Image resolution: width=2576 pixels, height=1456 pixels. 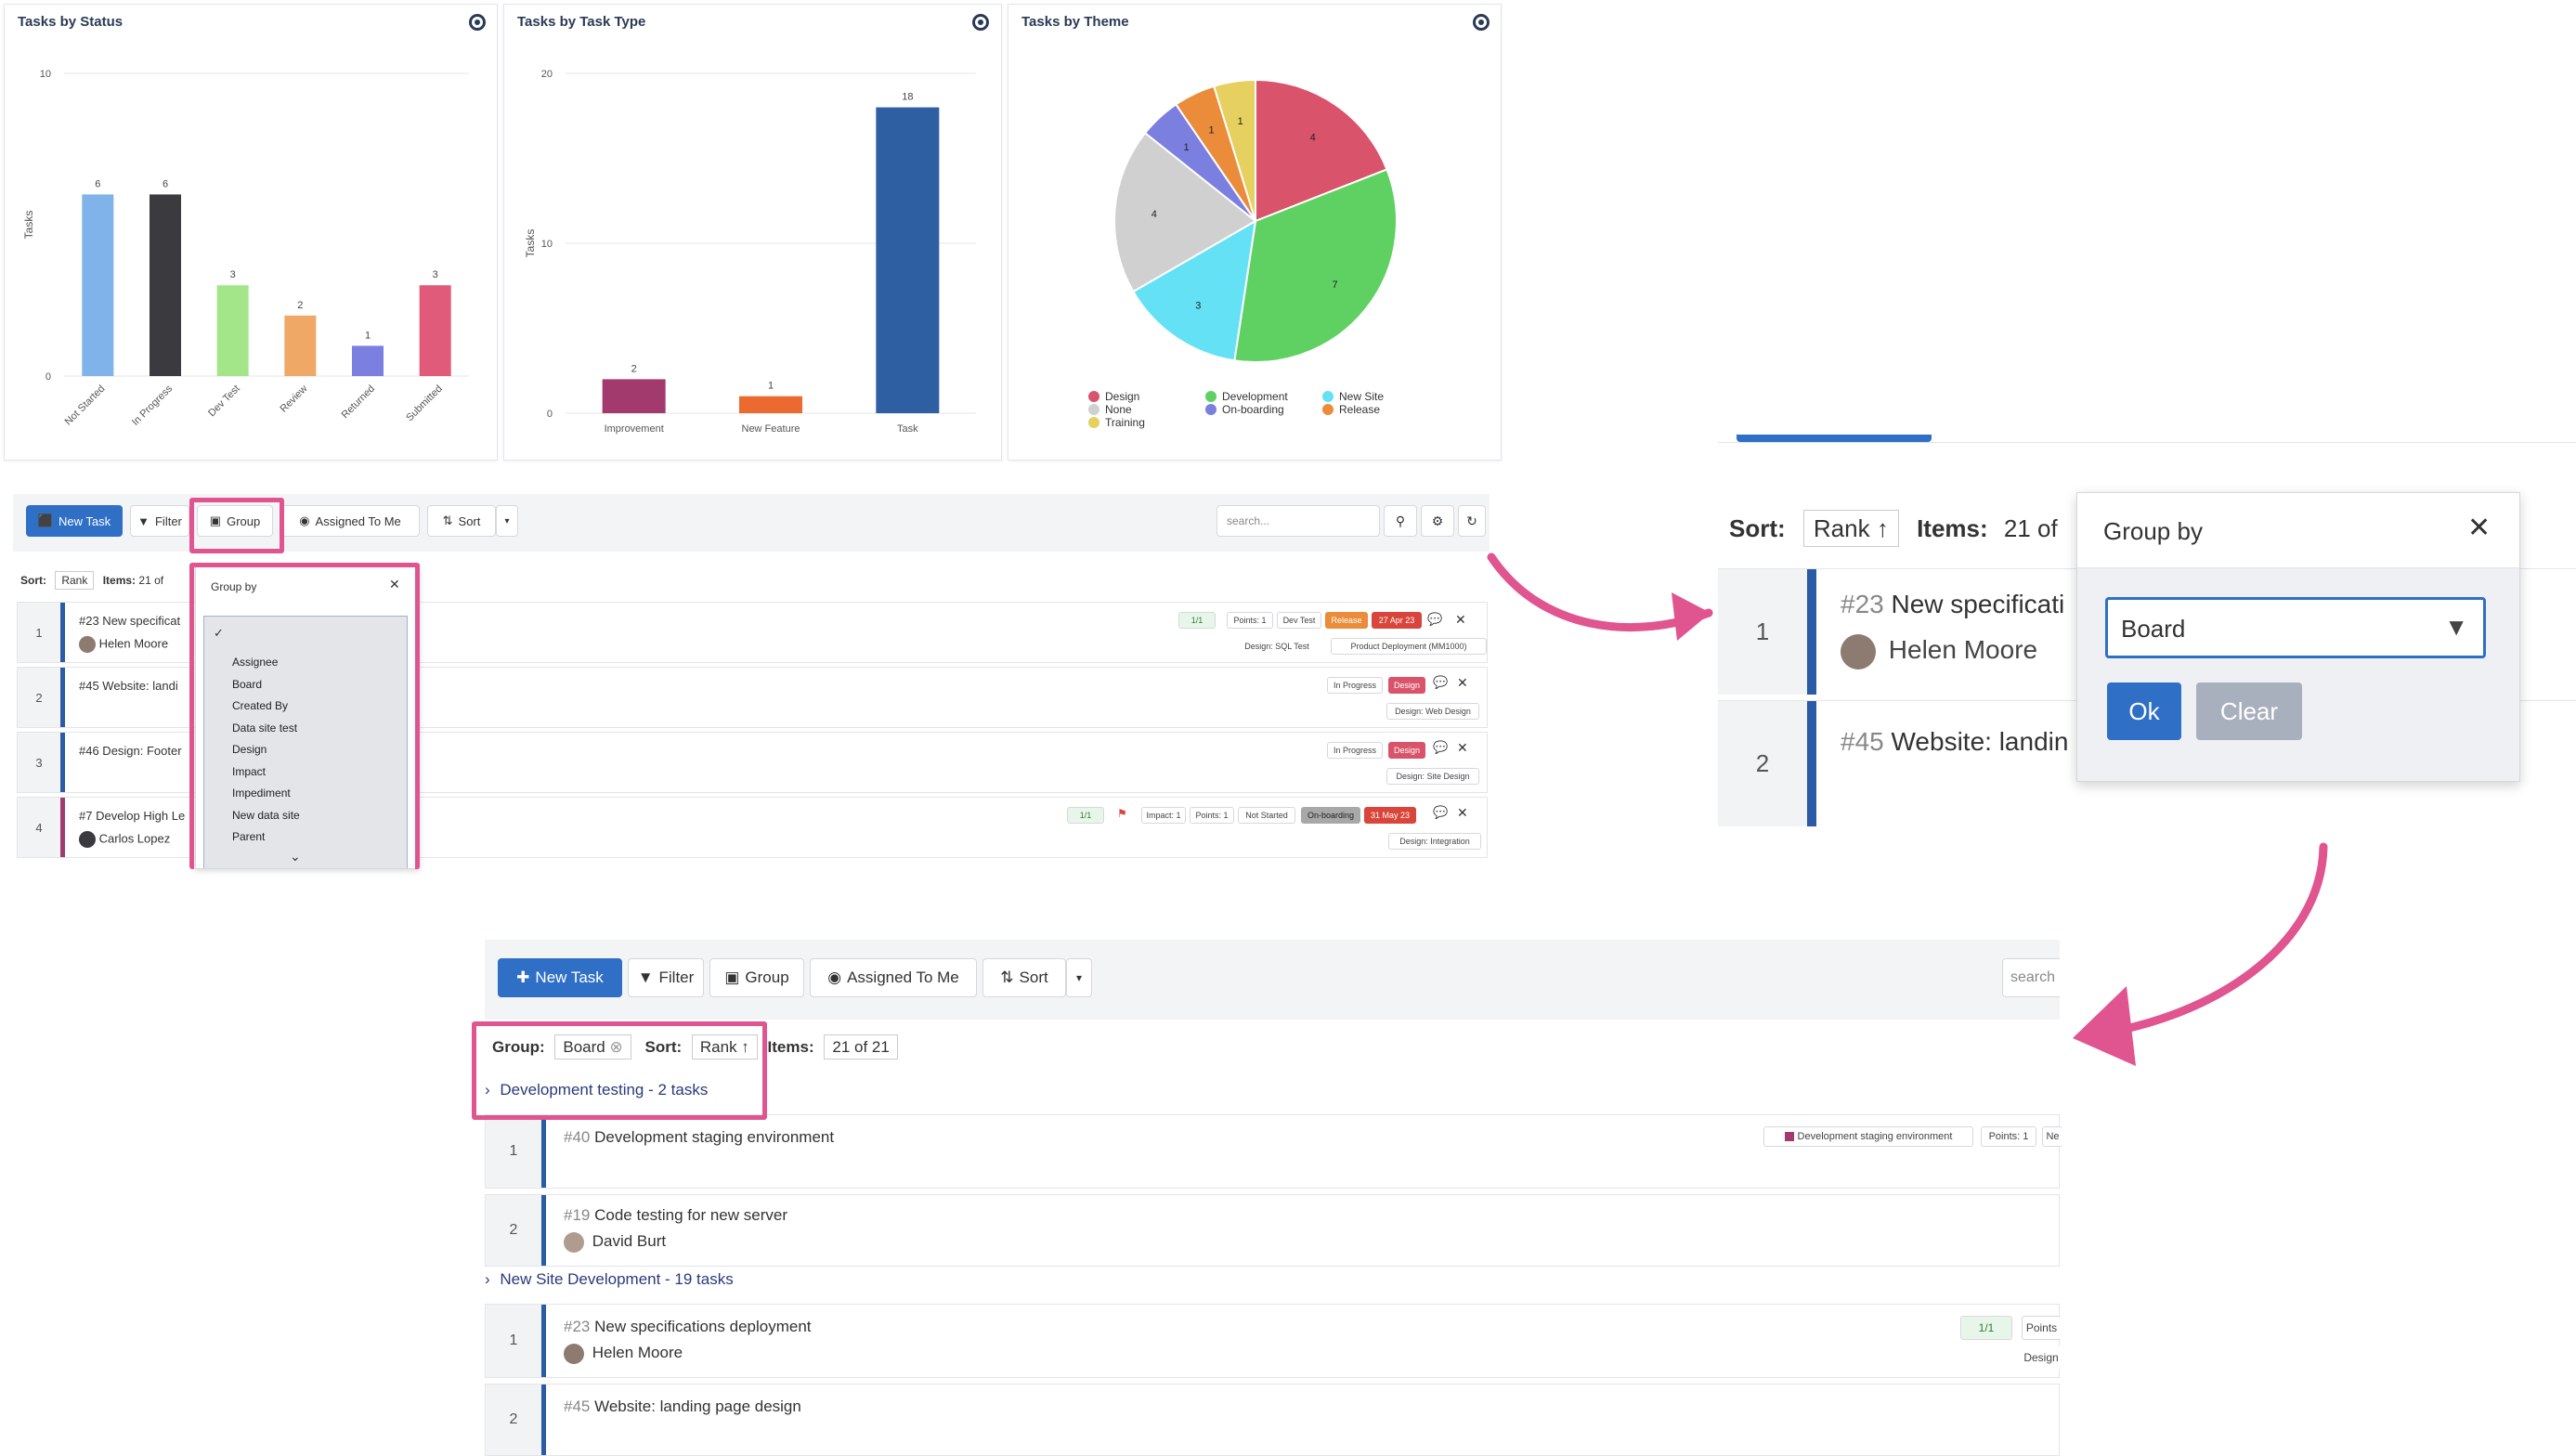 What do you see at coordinates (547, 74) in the screenshot?
I see `y-tick-label: 20` at bounding box center [547, 74].